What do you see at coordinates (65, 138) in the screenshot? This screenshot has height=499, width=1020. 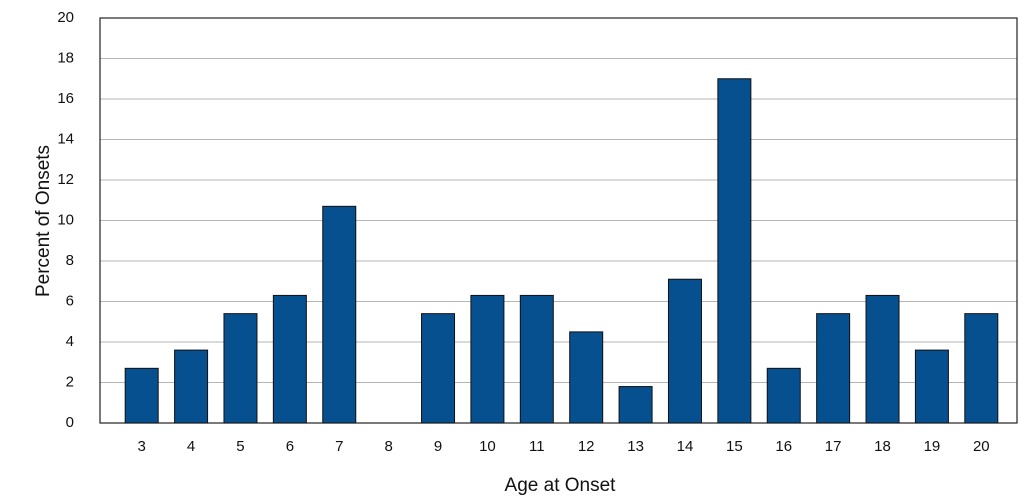 I see `y-tick-label: 14` at bounding box center [65, 138].